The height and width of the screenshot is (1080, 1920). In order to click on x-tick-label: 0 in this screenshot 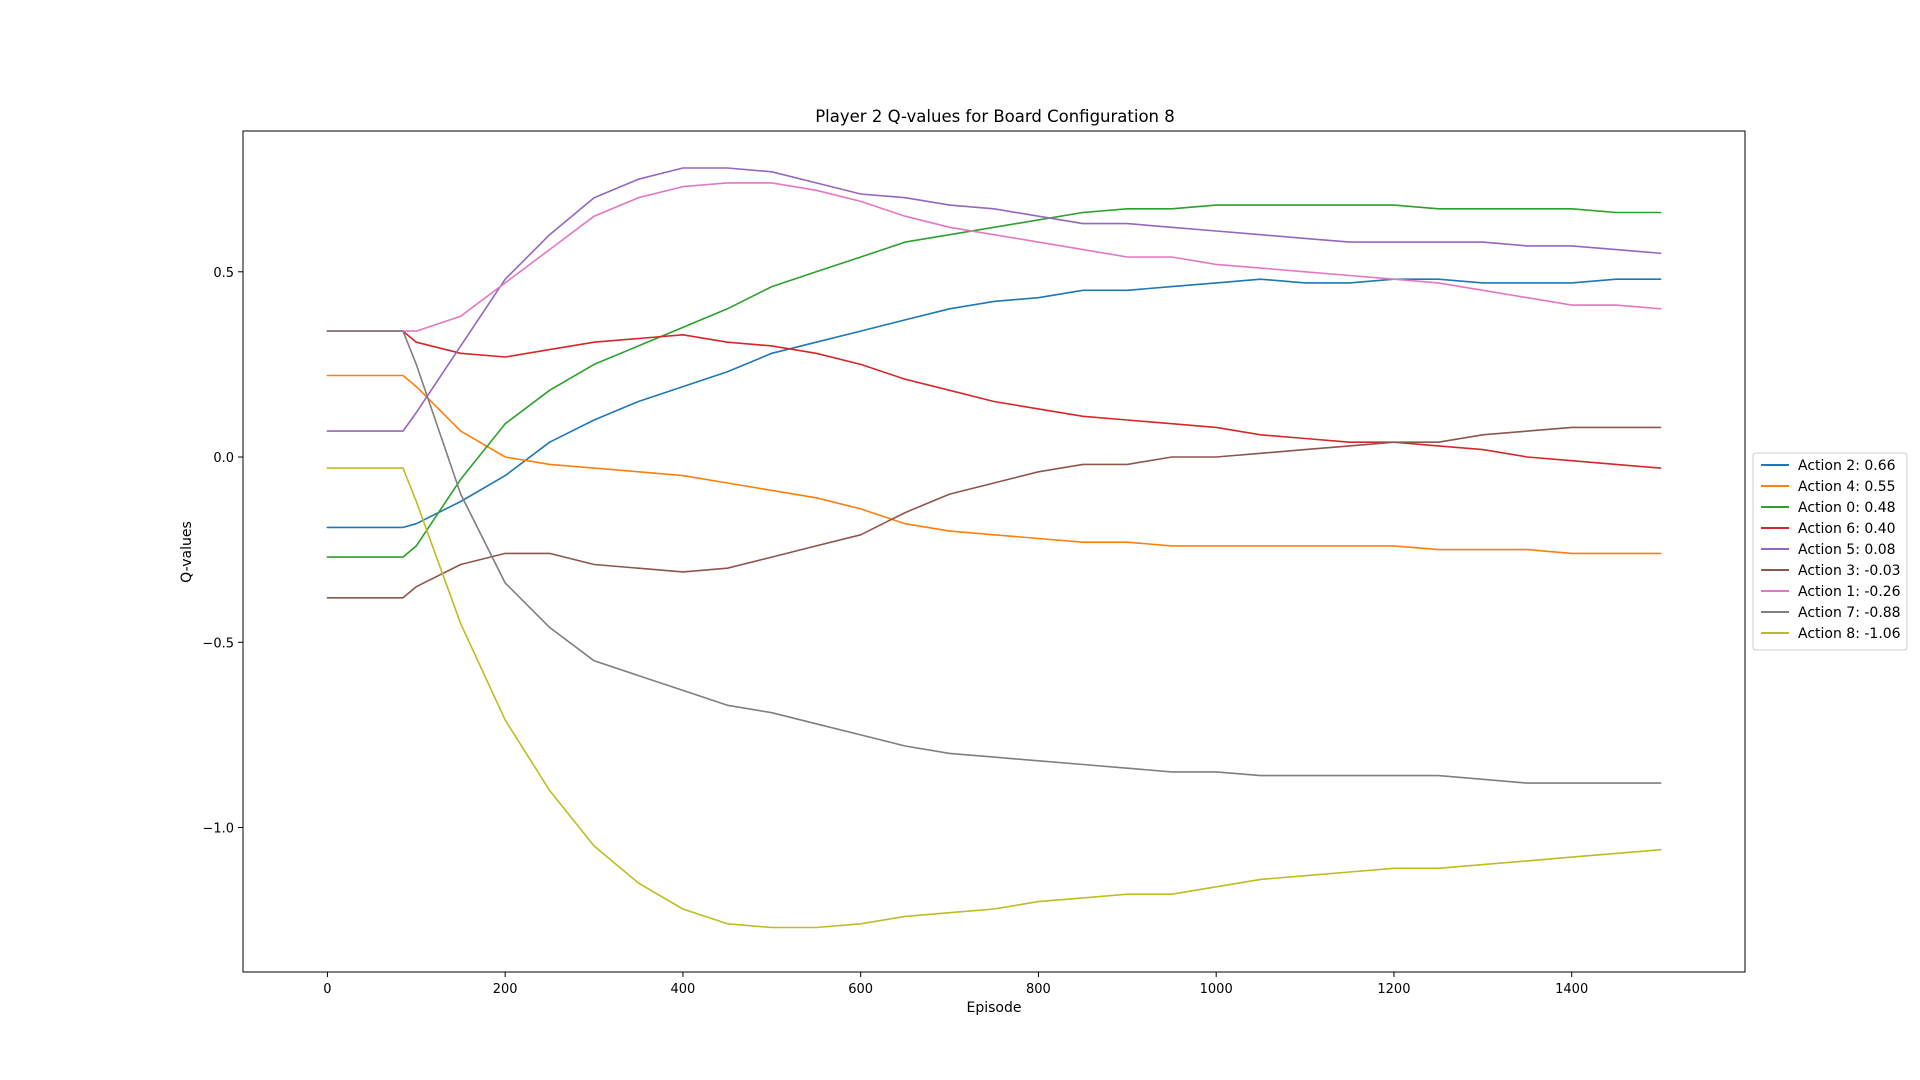, I will do `click(327, 989)`.